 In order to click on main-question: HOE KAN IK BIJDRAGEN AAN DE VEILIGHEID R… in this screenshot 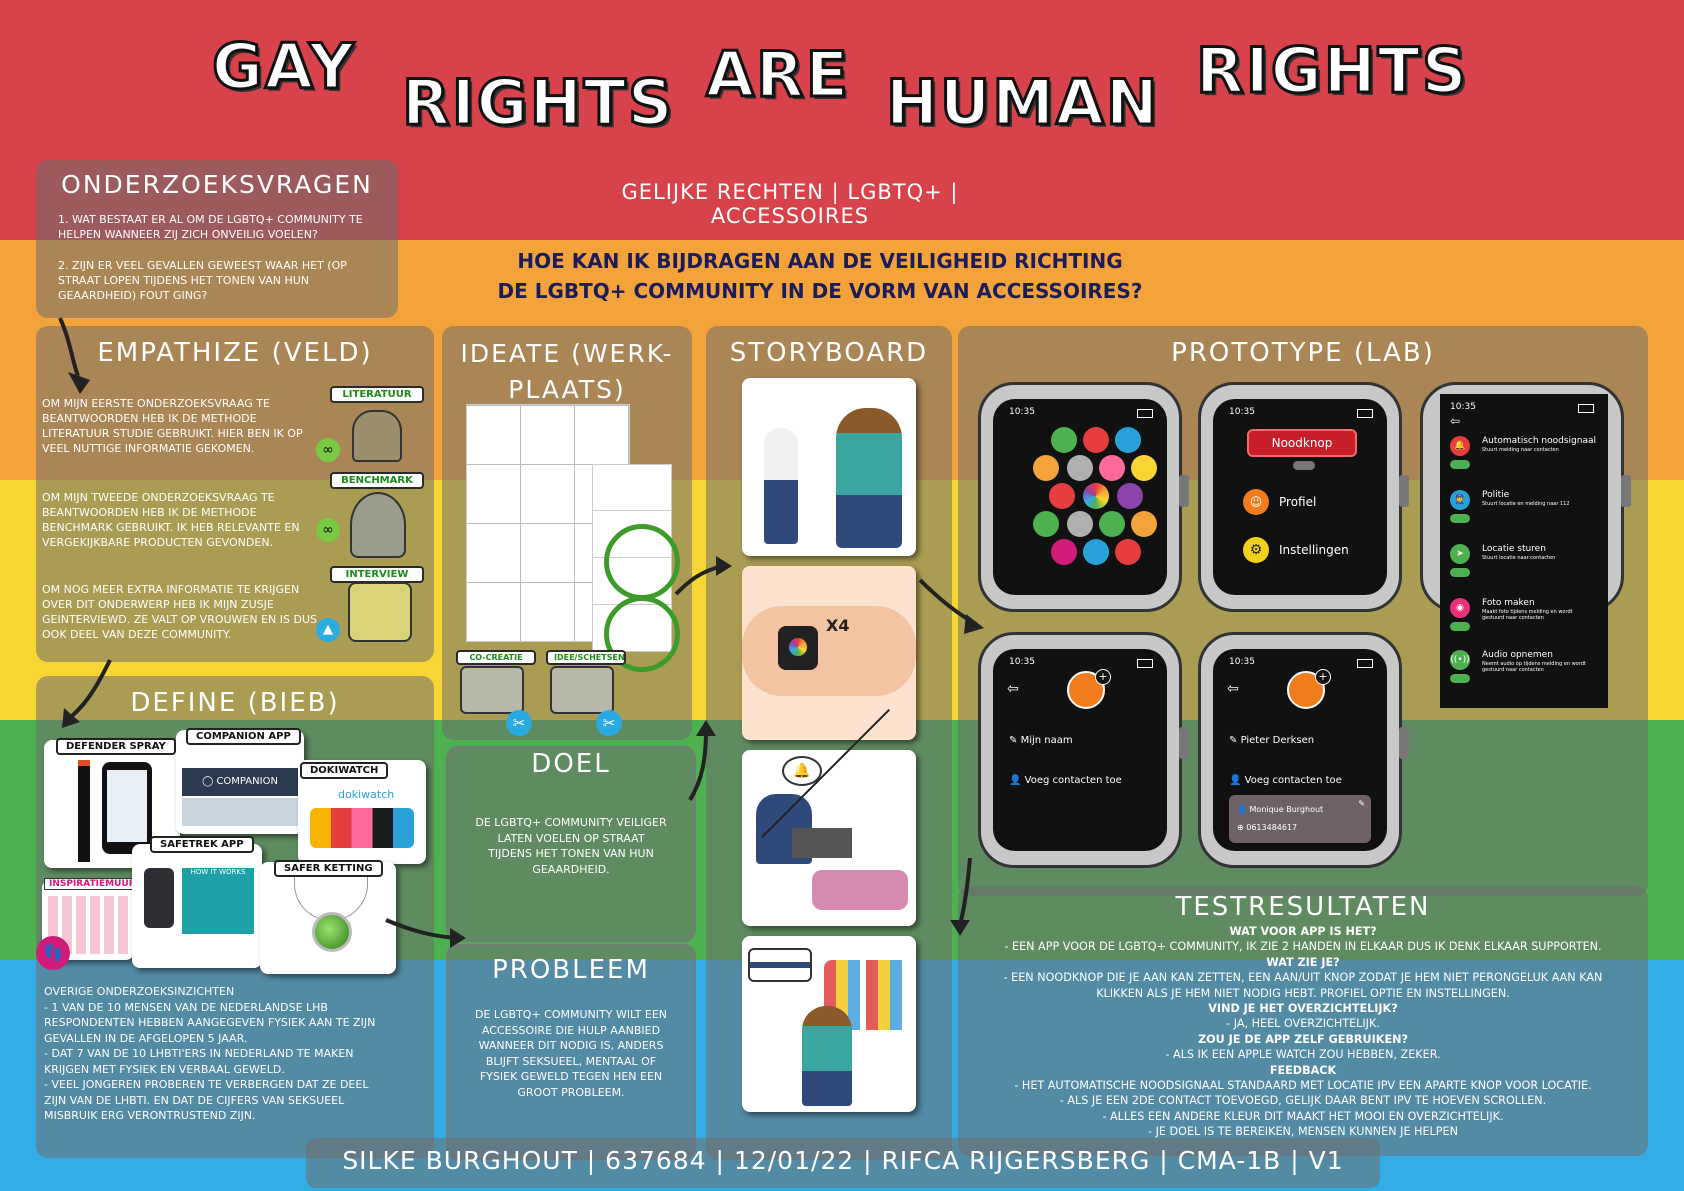, I will do `click(820, 276)`.